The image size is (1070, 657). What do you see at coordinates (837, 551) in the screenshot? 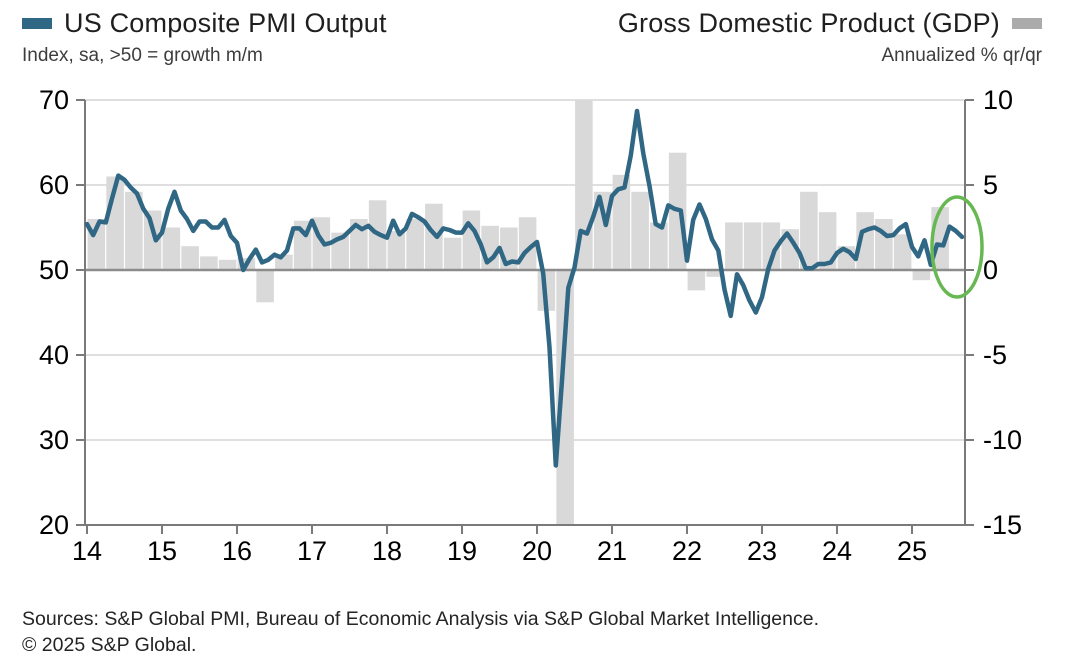
I see `x-axis-tick-label: 24` at bounding box center [837, 551].